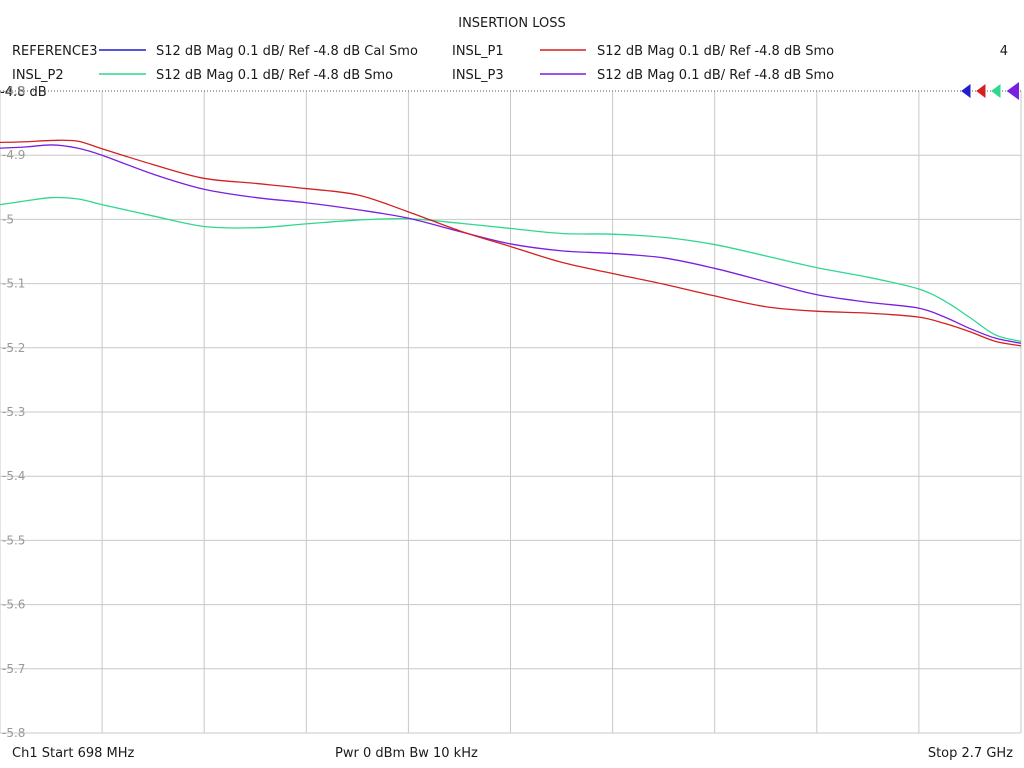  What do you see at coordinates (1004, 51) in the screenshot?
I see `channel-count: 4` at bounding box center [1004, 51].